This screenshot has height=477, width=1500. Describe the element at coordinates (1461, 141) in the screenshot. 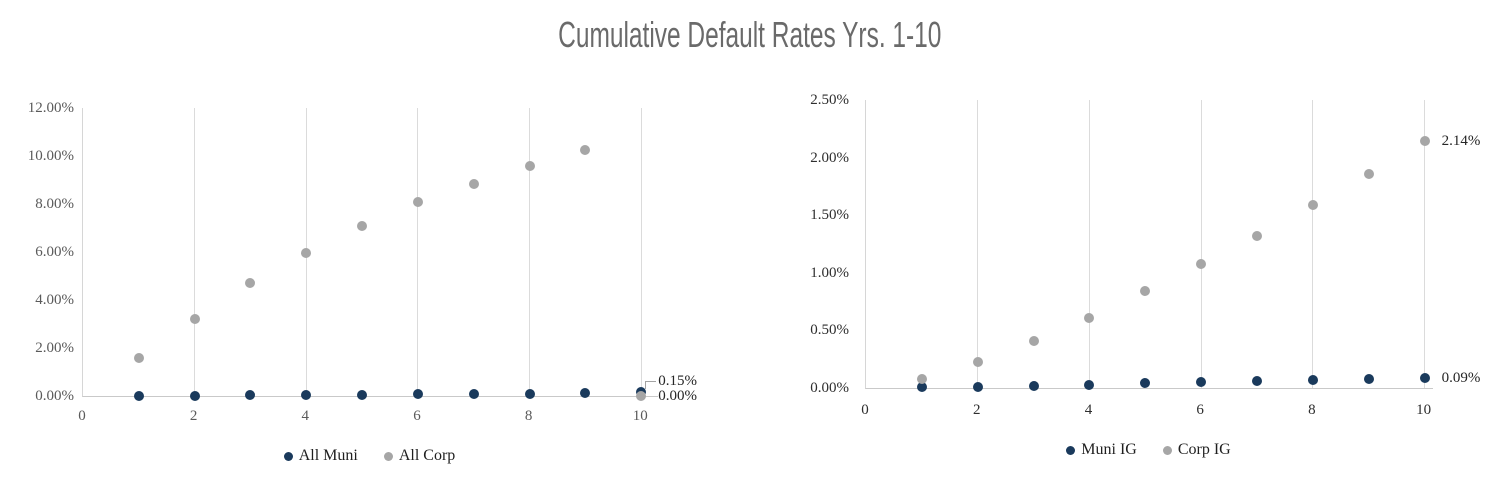

I see `data-label: 2.14%` at that location.